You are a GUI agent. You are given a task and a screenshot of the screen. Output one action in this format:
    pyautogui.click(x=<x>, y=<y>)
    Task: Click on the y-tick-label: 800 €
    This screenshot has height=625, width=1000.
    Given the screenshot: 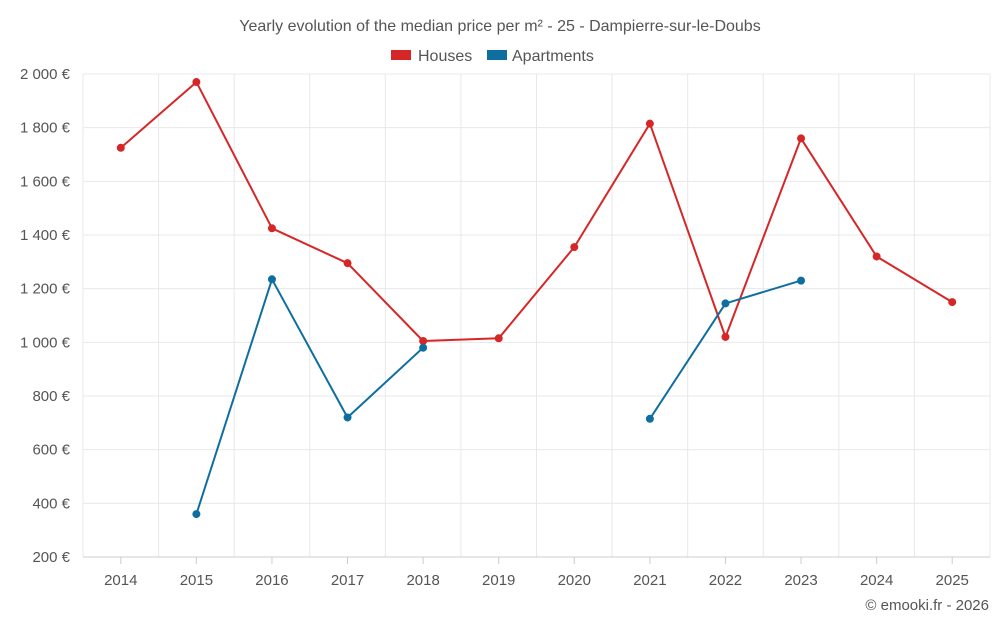 What is the action you would take?
    pyautogui.click(x=51, y=396)
    